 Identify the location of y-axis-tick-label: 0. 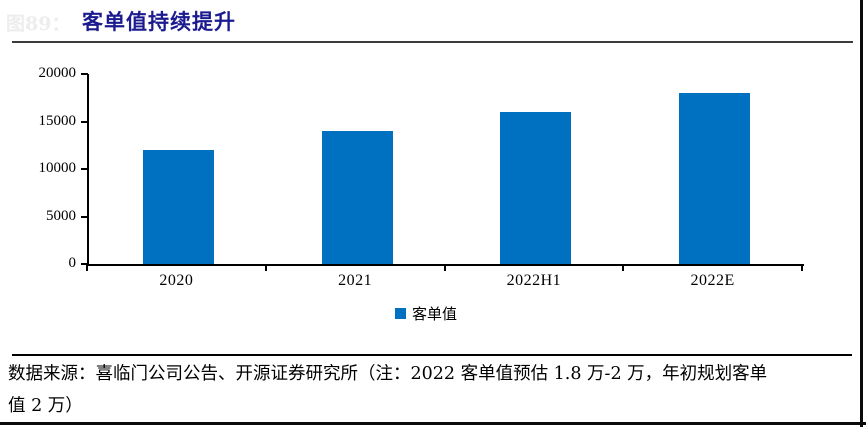
(72, 263).